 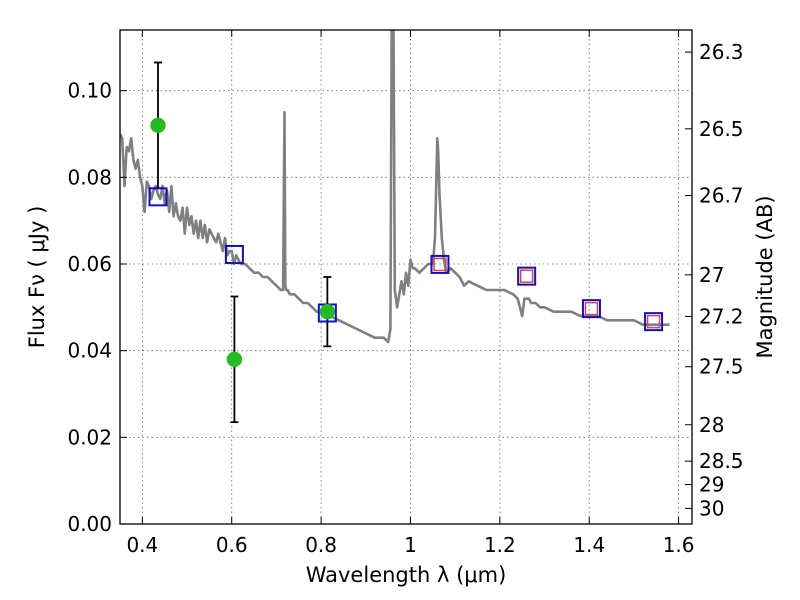 I want to click on x-axis-label: Wavelength λ (μm), so click(x=406, y=575).